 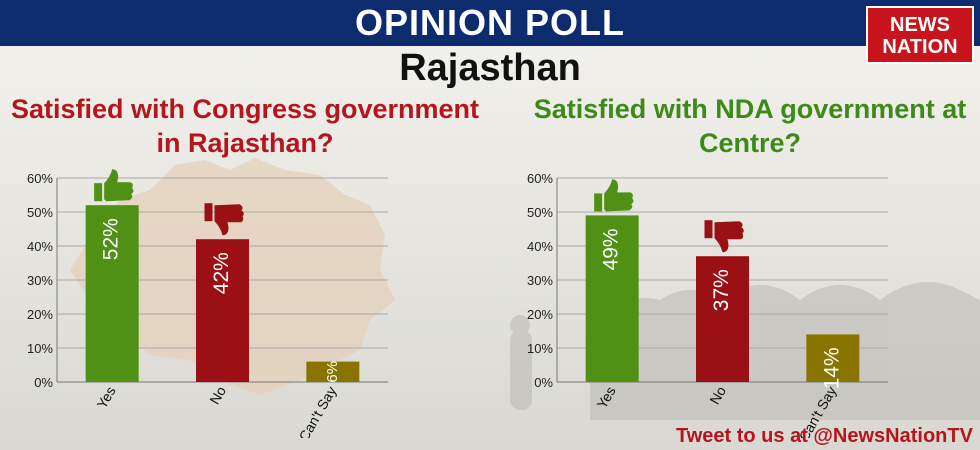 What do you see at coordinates (490, 68) in the screenshot?
I see `page-subtitle: Rajasthan` at bounding box center [490, 68].